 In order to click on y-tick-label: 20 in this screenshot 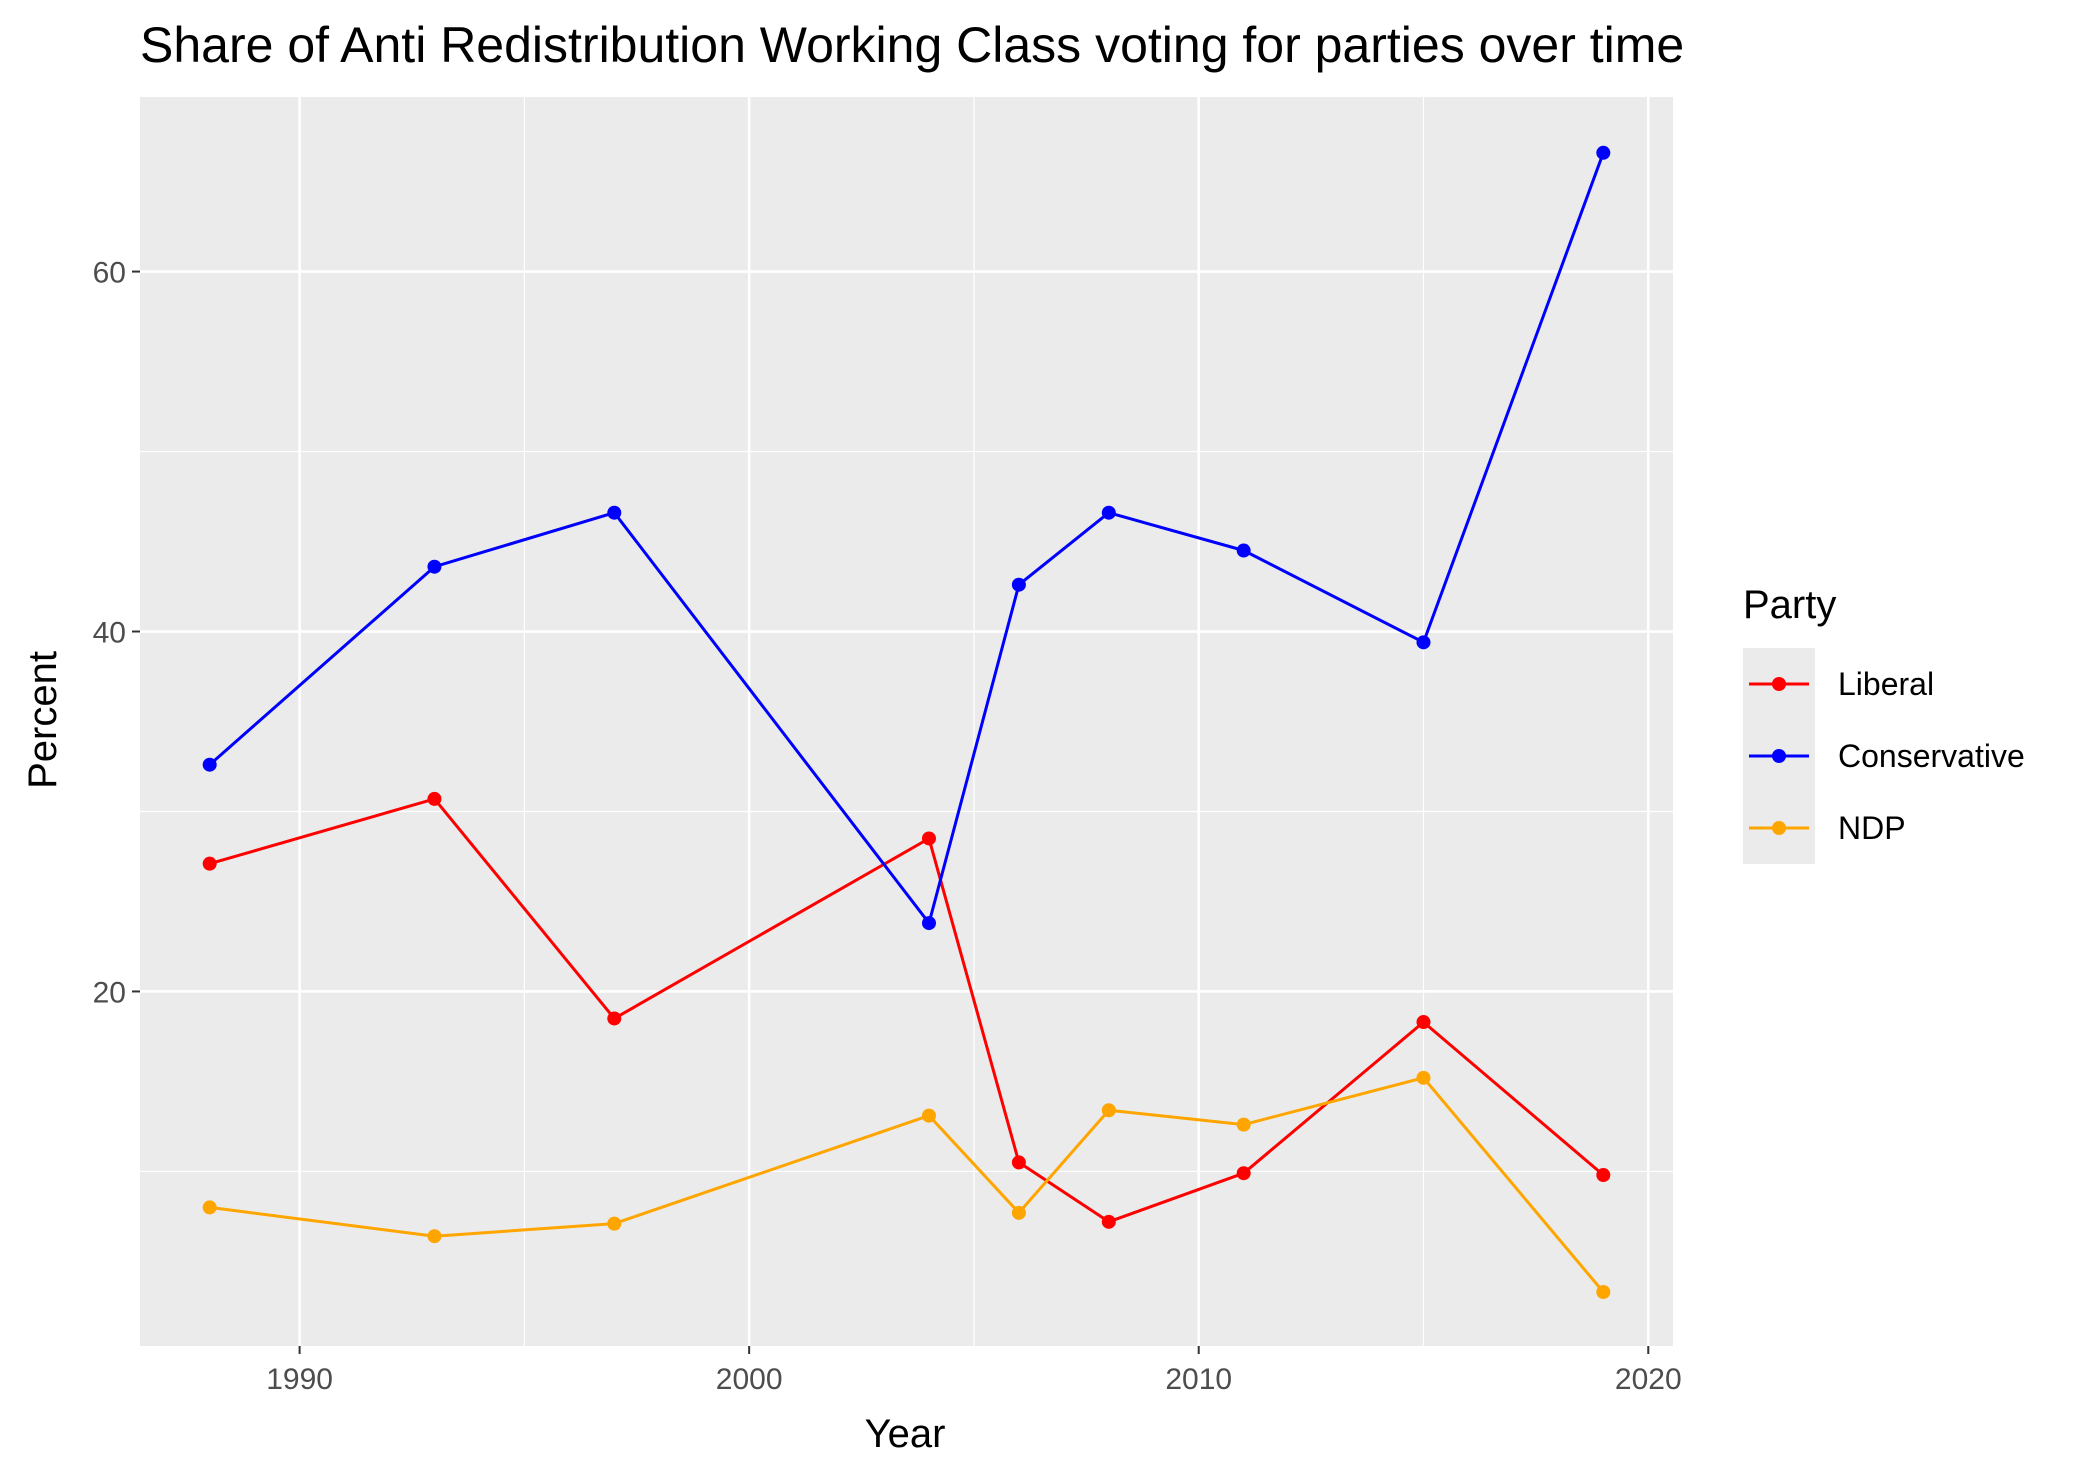, I will do `click(109, 992)`.